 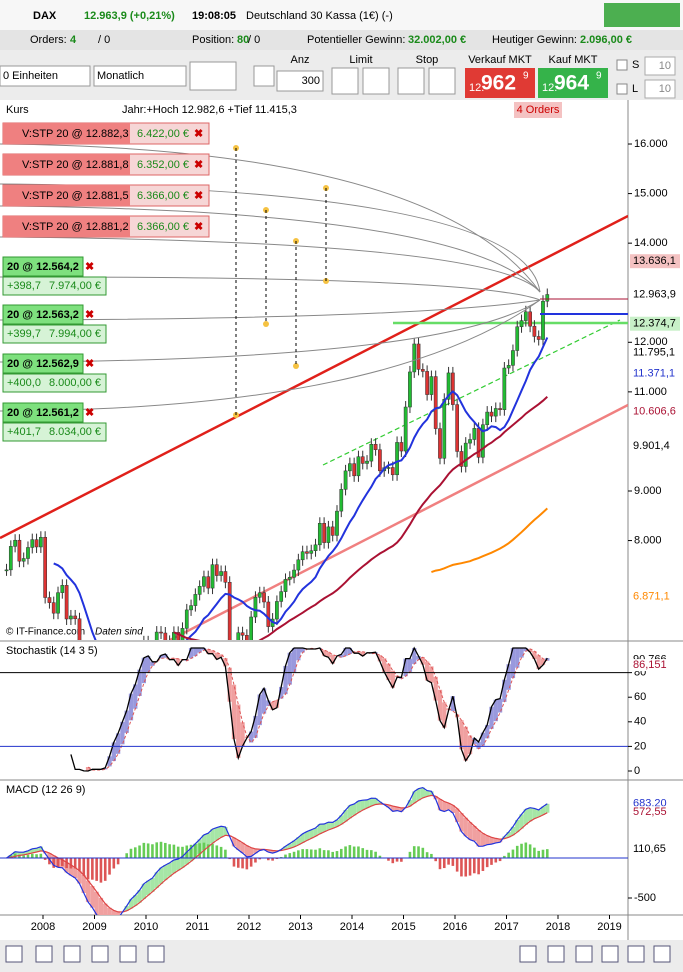 What do you see at coordinates (411, 81) in the screenshot?
I see `stop-buy` at bounding box center [411, 81].